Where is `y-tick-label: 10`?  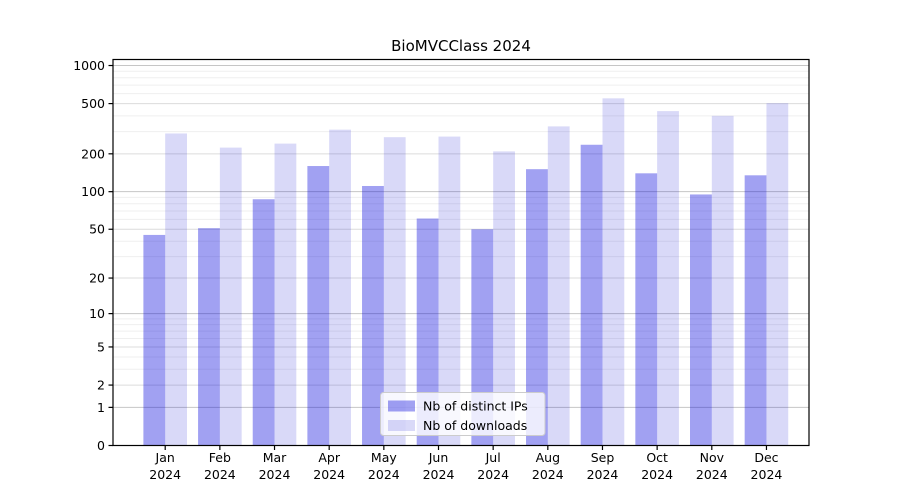
y-tick-label: 10 is located at coordinates (97, 313).